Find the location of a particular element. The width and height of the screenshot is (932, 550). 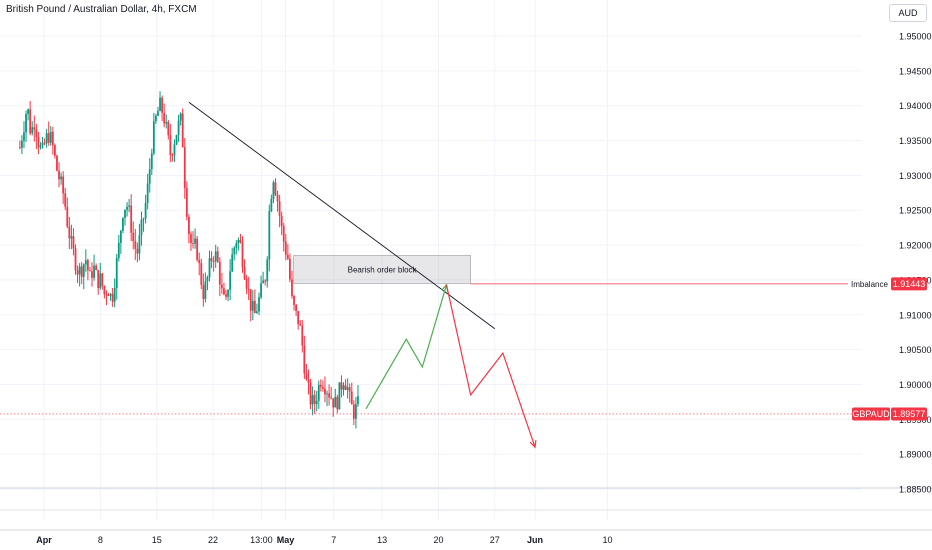

imbalance-label: Imbalance is located at coordinates (869, 284).